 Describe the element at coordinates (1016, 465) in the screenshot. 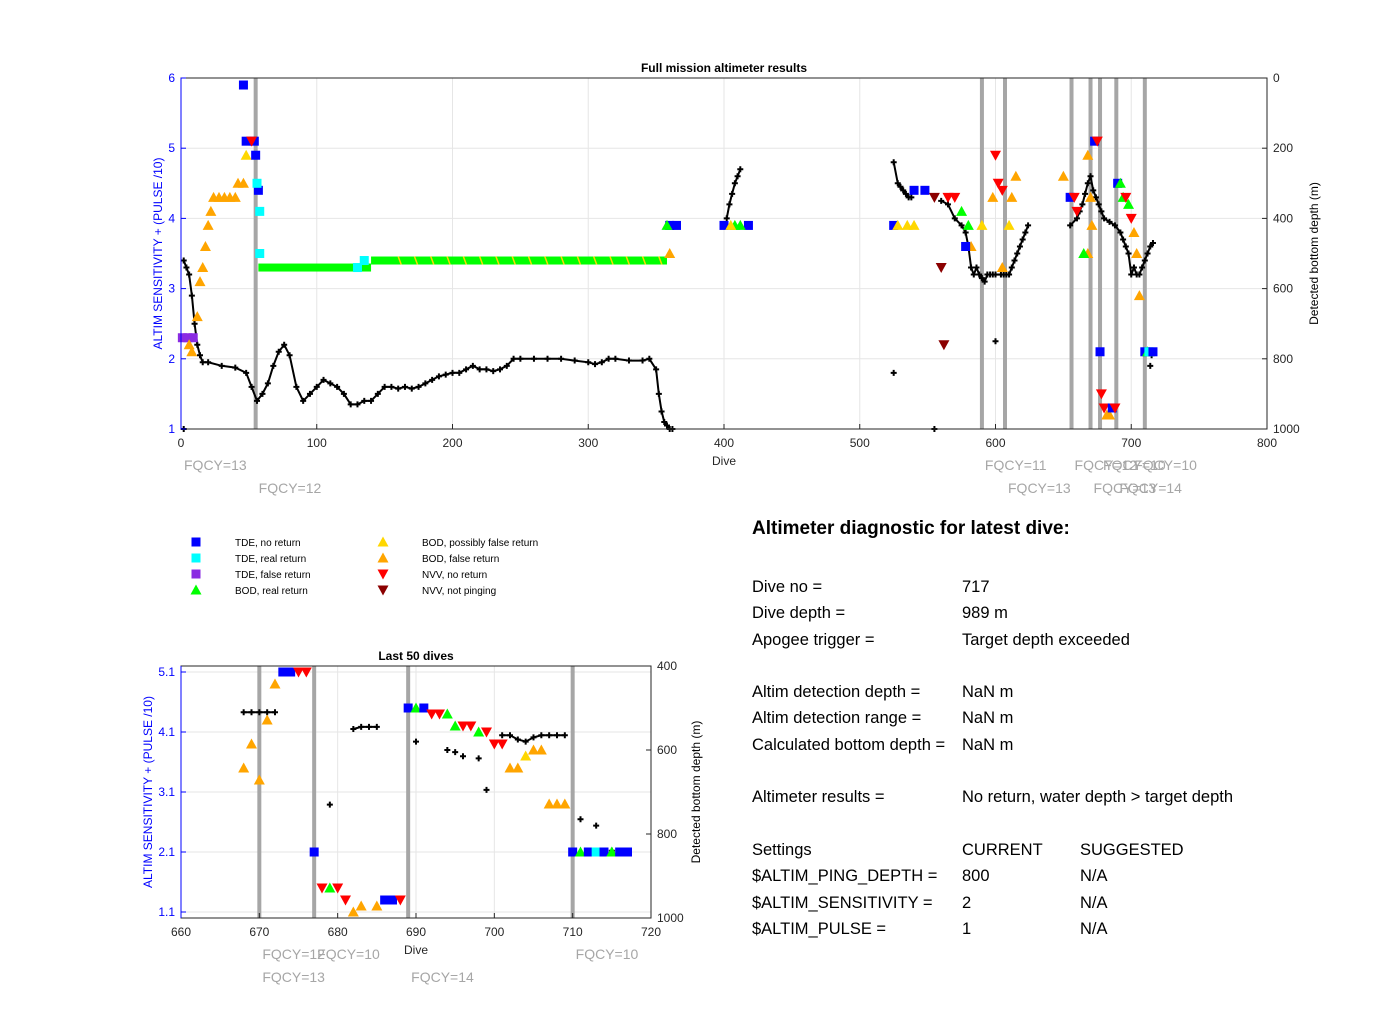

I see `fqcy-label: FQCY=11` at that location.